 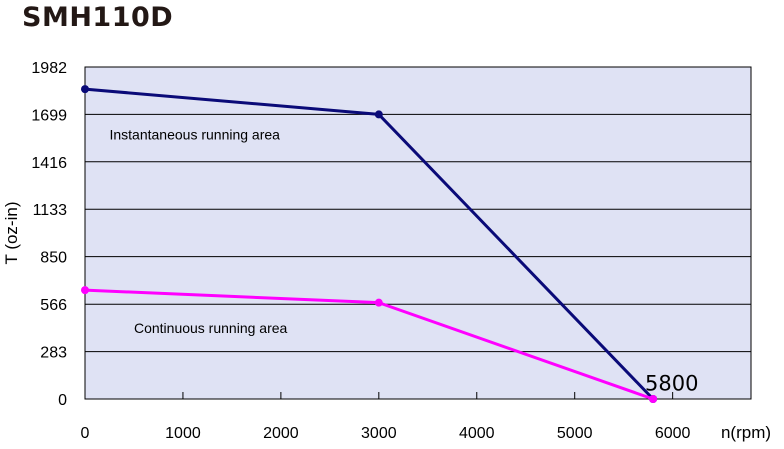 I want to click on y-tick-label: 1699, so click(x=49, y=115).